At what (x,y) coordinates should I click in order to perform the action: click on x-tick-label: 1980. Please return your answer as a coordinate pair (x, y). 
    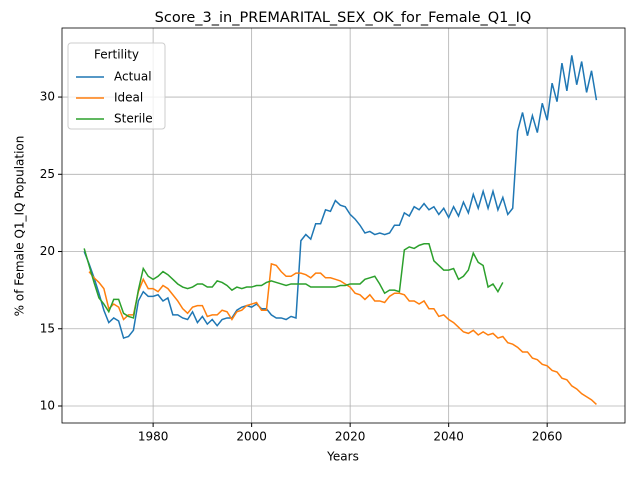
    Looking at the image, I should click on (153, 437).